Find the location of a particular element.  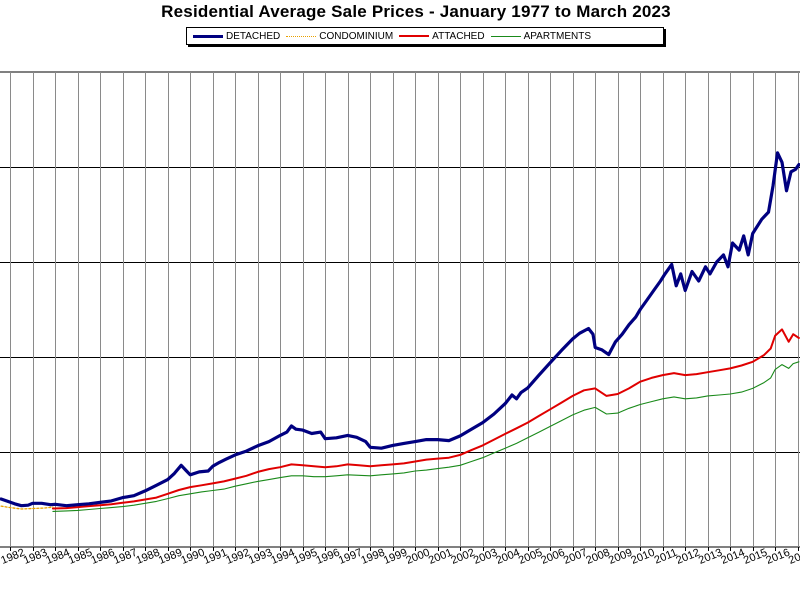

legend-label-detached: DETACHED is located at coordinates (253, 36).